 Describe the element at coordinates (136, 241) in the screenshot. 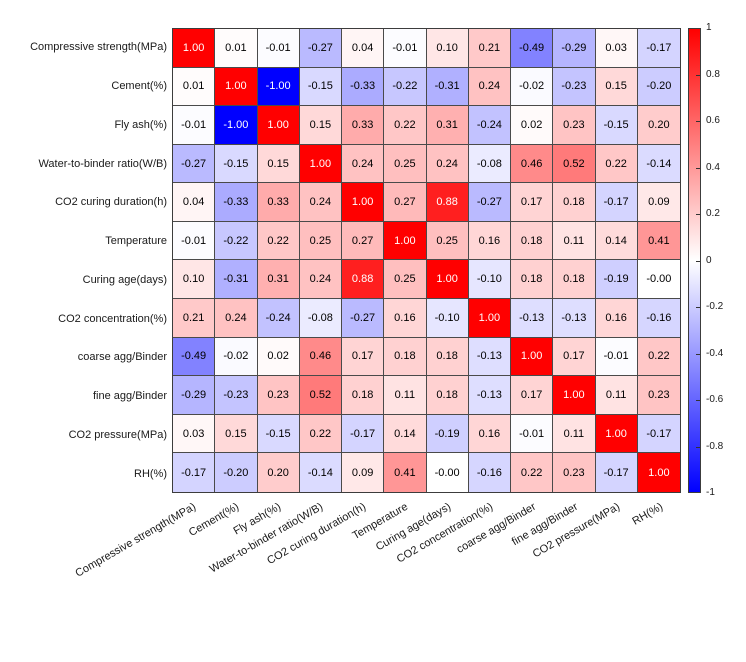

I see `y-axis-label: Temperature` at that location.